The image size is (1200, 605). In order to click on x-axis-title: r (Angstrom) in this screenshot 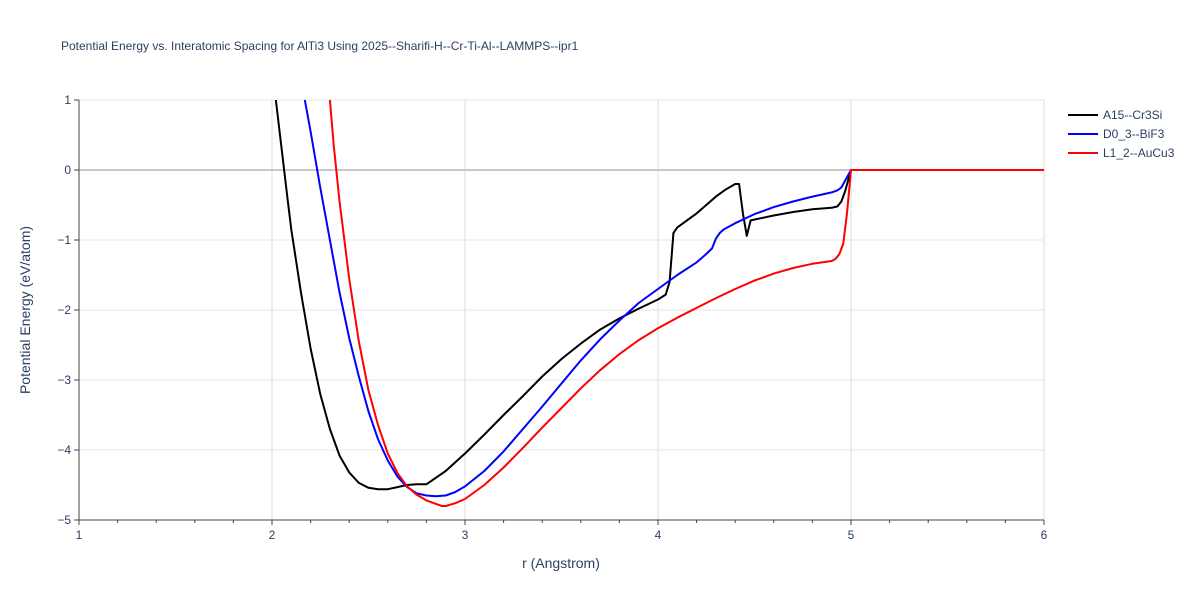, I will do `click(561, 563)`.